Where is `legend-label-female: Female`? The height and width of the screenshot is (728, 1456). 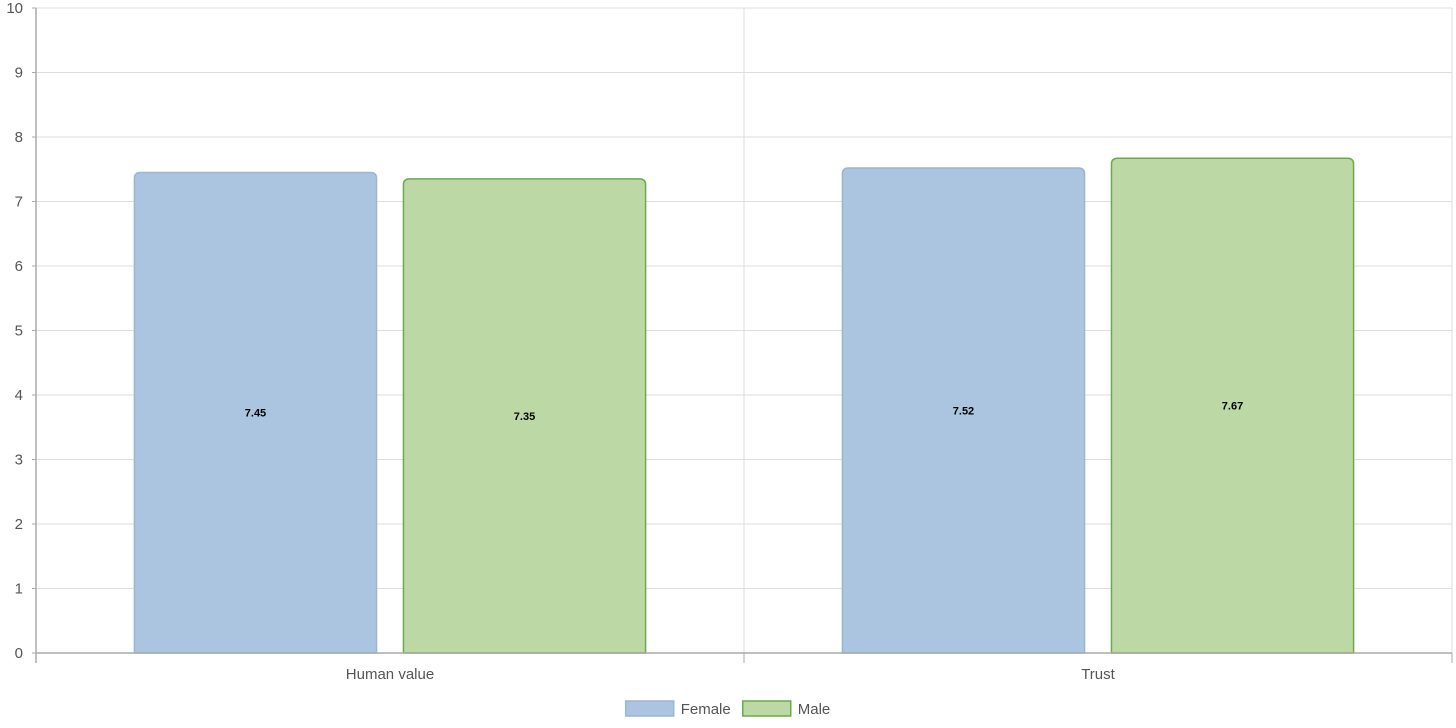
legend-label-female: Female is located at coordinates (706, 709).